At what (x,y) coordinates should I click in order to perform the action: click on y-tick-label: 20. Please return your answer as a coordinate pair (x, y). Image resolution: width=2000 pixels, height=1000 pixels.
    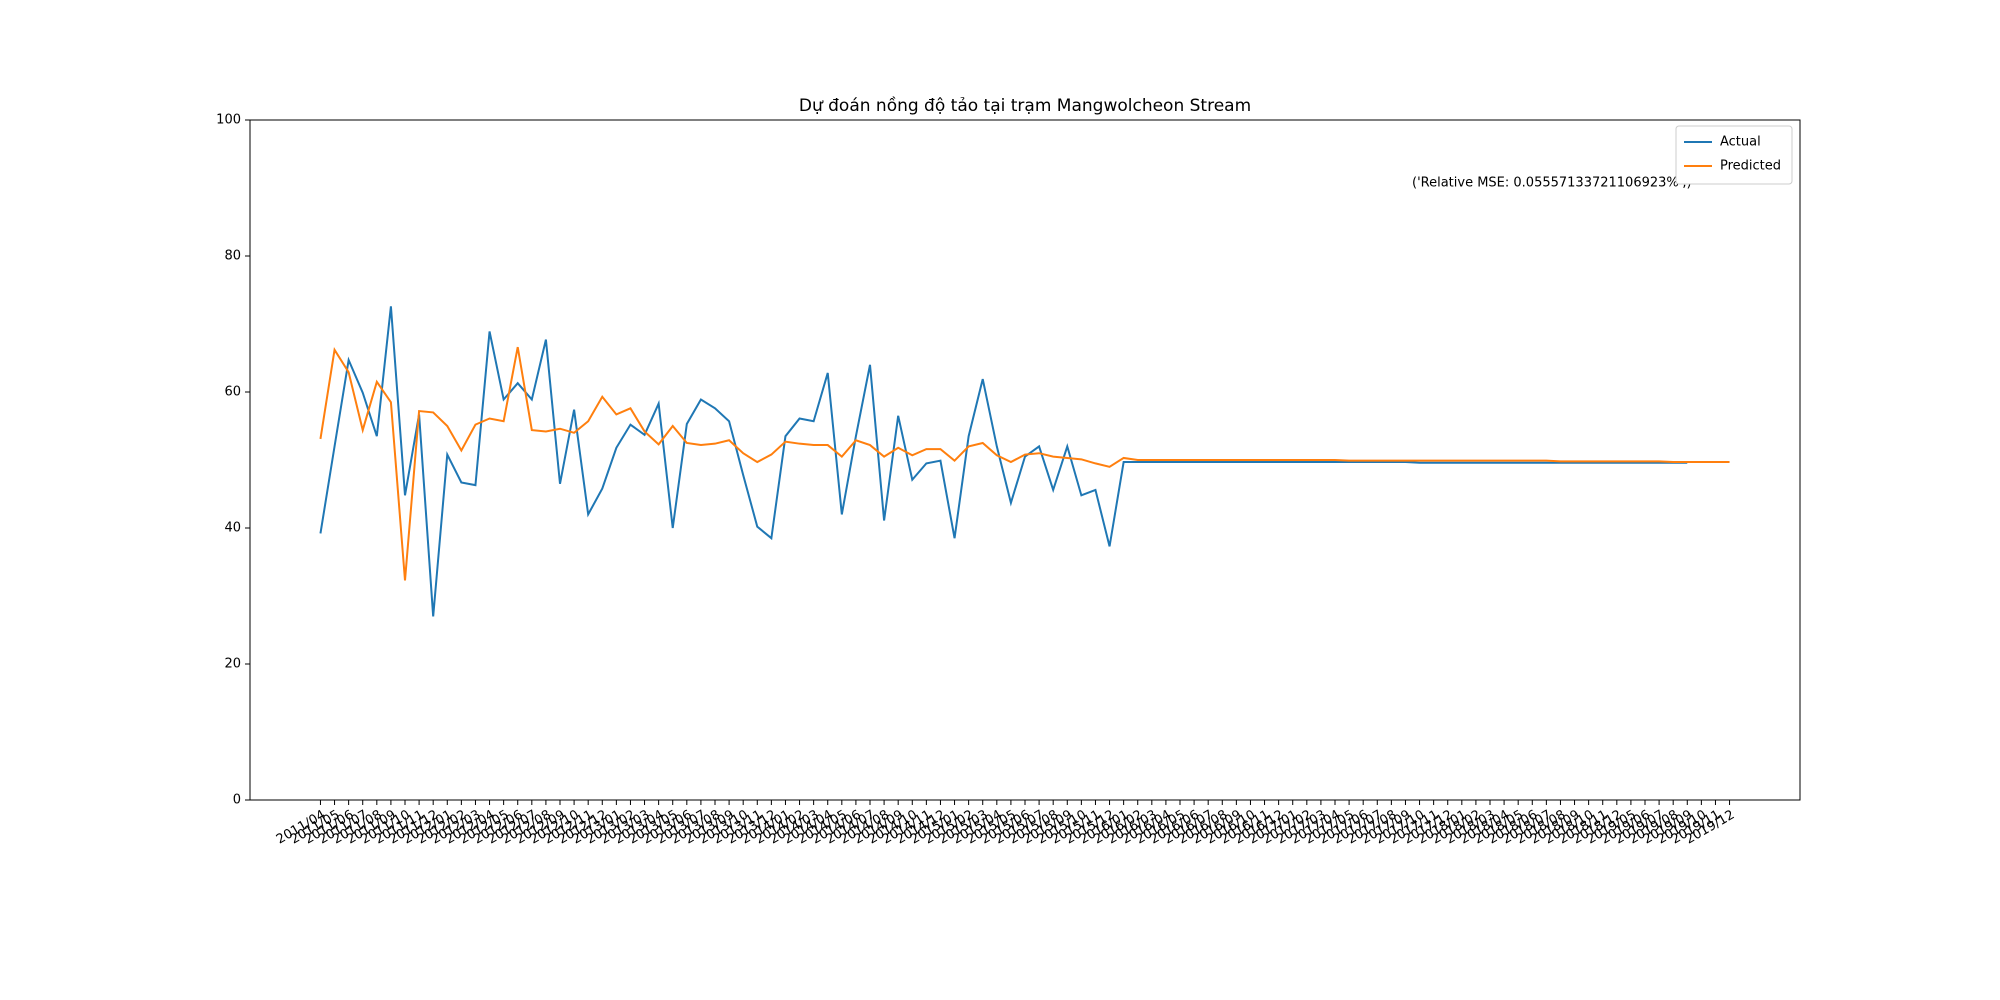
    Looking at the image, I should click on (232, 664).